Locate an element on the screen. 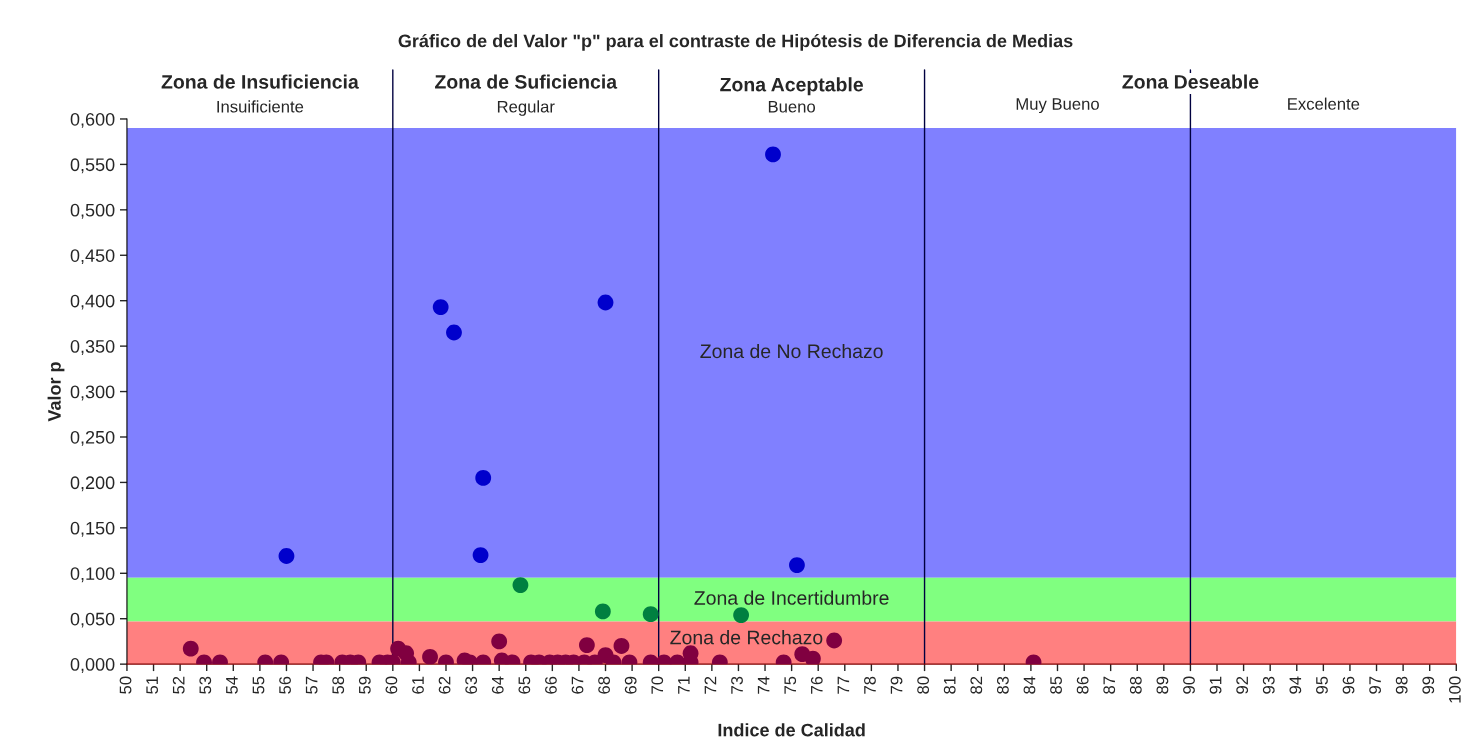 The height and width of the screenshot is (753, 1471). x-tick-label: 57 is located at coordinates (311, 685).